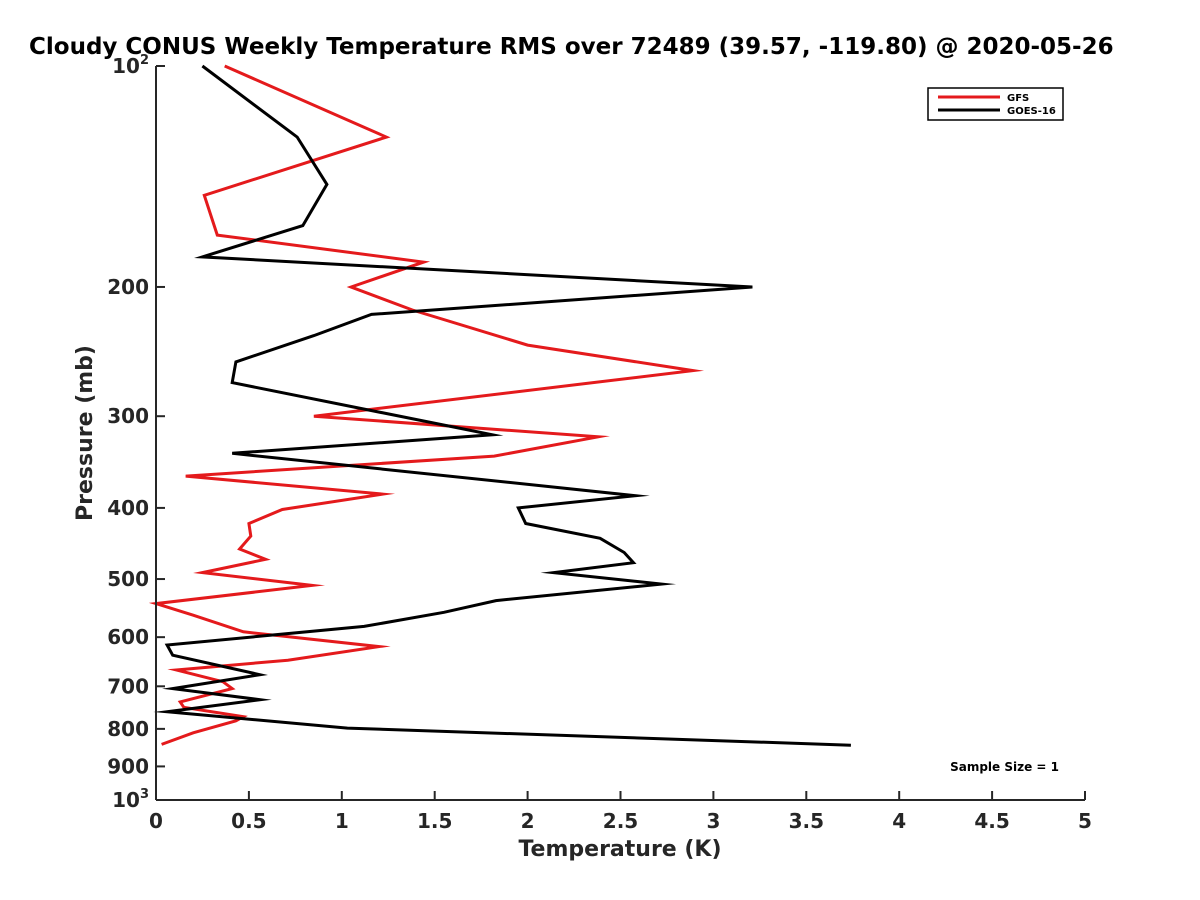 Image resolution: width=1200 pixels, height=900 pixels. I want to click on x-tick-label: 5, so click(1085, 821).